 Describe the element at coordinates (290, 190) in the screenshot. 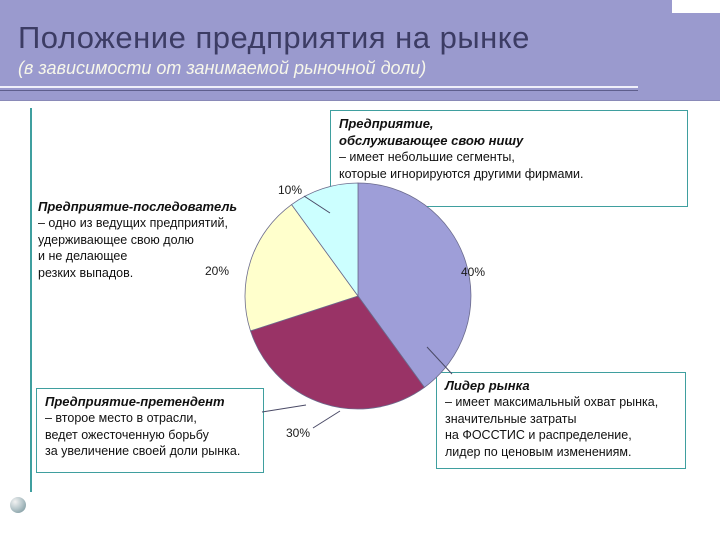

I see `pie-label-10pct: 10%` at that location.